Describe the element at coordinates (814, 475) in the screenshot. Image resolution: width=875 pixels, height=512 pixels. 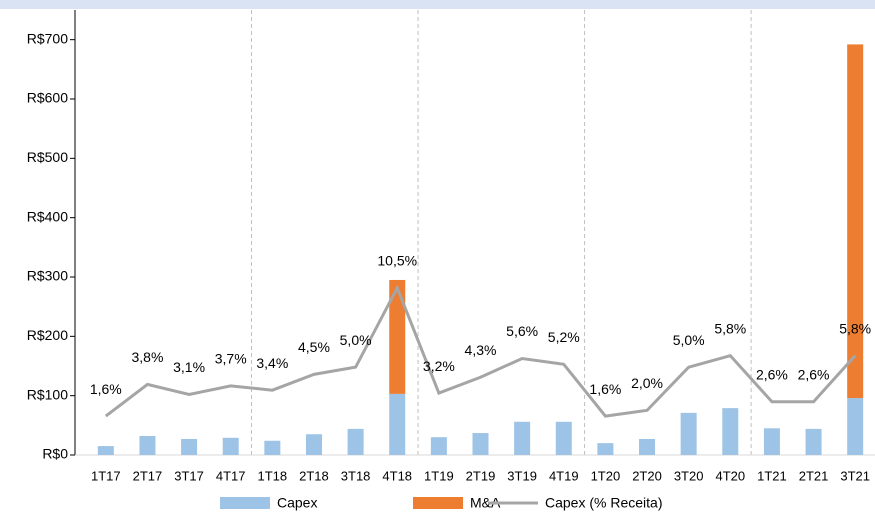
I see `x-tick-label: 2T21` at that location.